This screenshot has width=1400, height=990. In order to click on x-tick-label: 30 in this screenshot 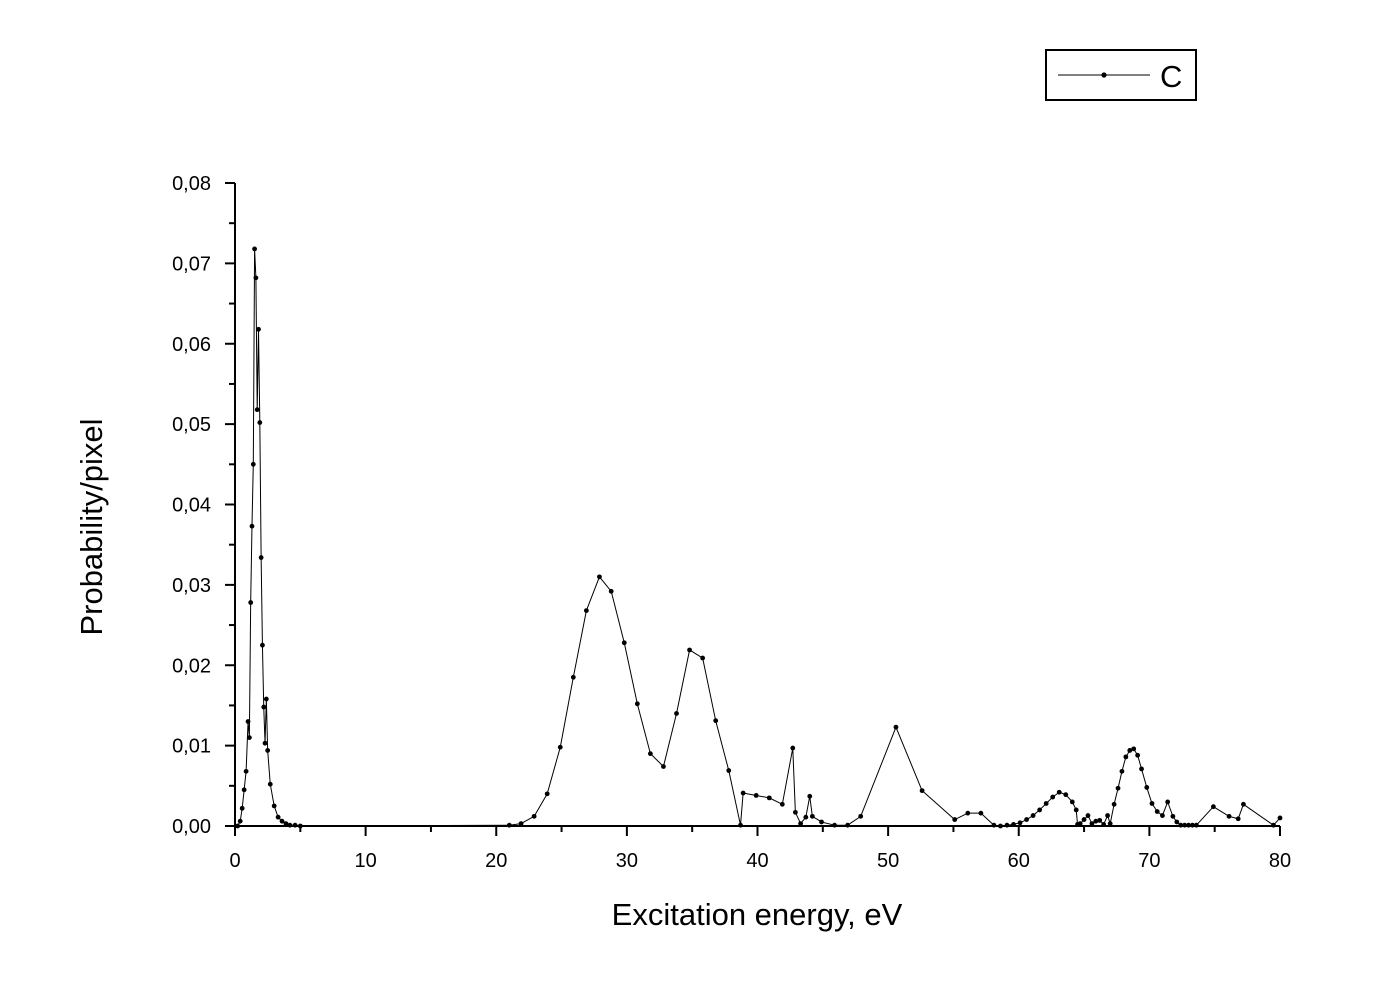, I will do `click(627, 861)`.